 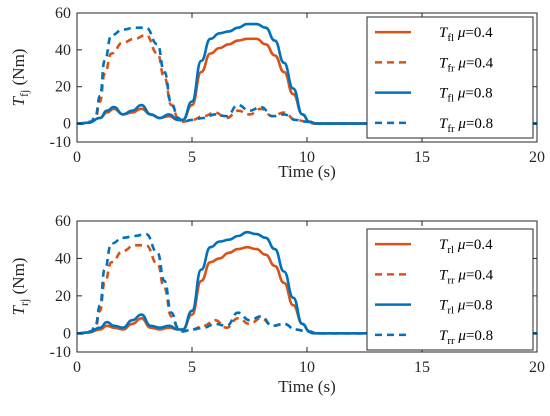 I want to click on legend-entry-3: Trl μ=0.8, so click(x=466, y=307).